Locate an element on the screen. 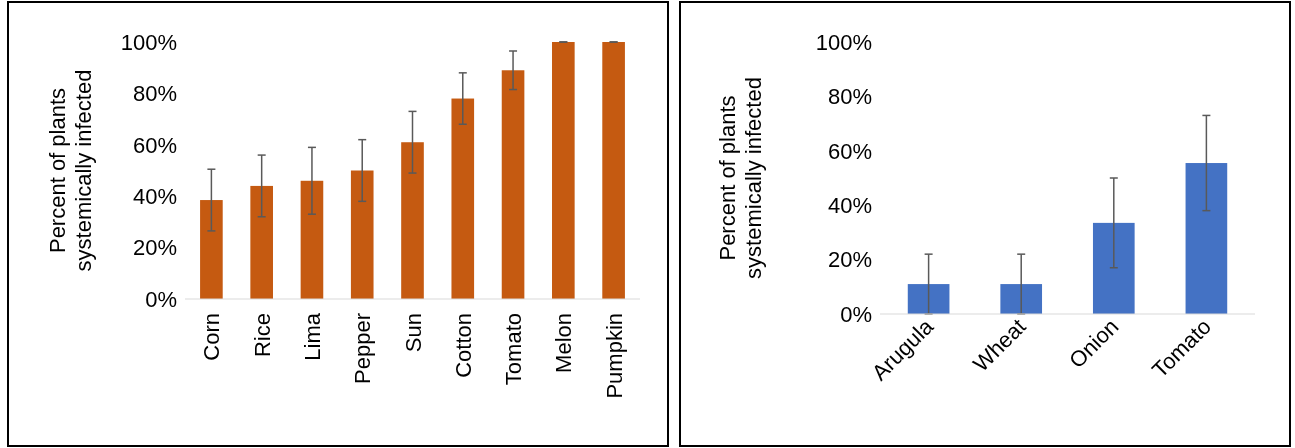 Image resolution: width=1295 pixels, height=448 pixels. x-tick-label: Pumpkin is located at coordinates (614, 356).